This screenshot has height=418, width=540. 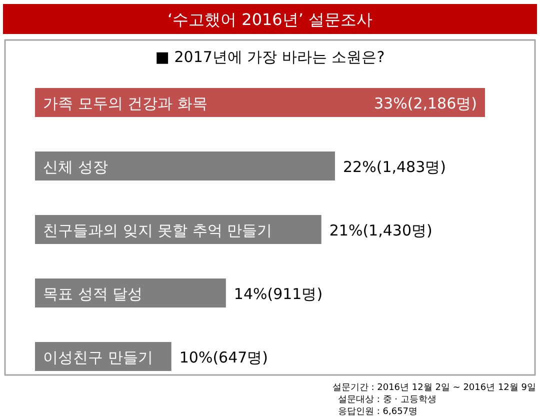 I want to click on y-tick-label: 친구들과의 잊지 못할 추억 만들기, so click(x=157, y=231).